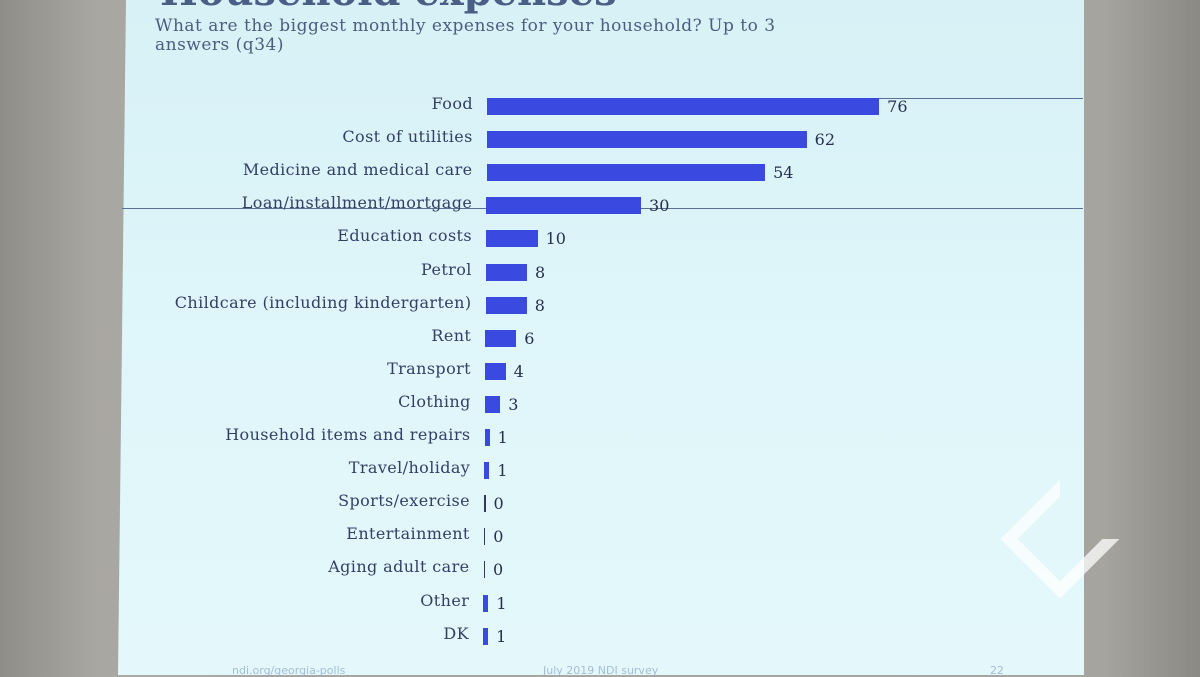  I want to click on category-label: Rent, so click(451, 335).